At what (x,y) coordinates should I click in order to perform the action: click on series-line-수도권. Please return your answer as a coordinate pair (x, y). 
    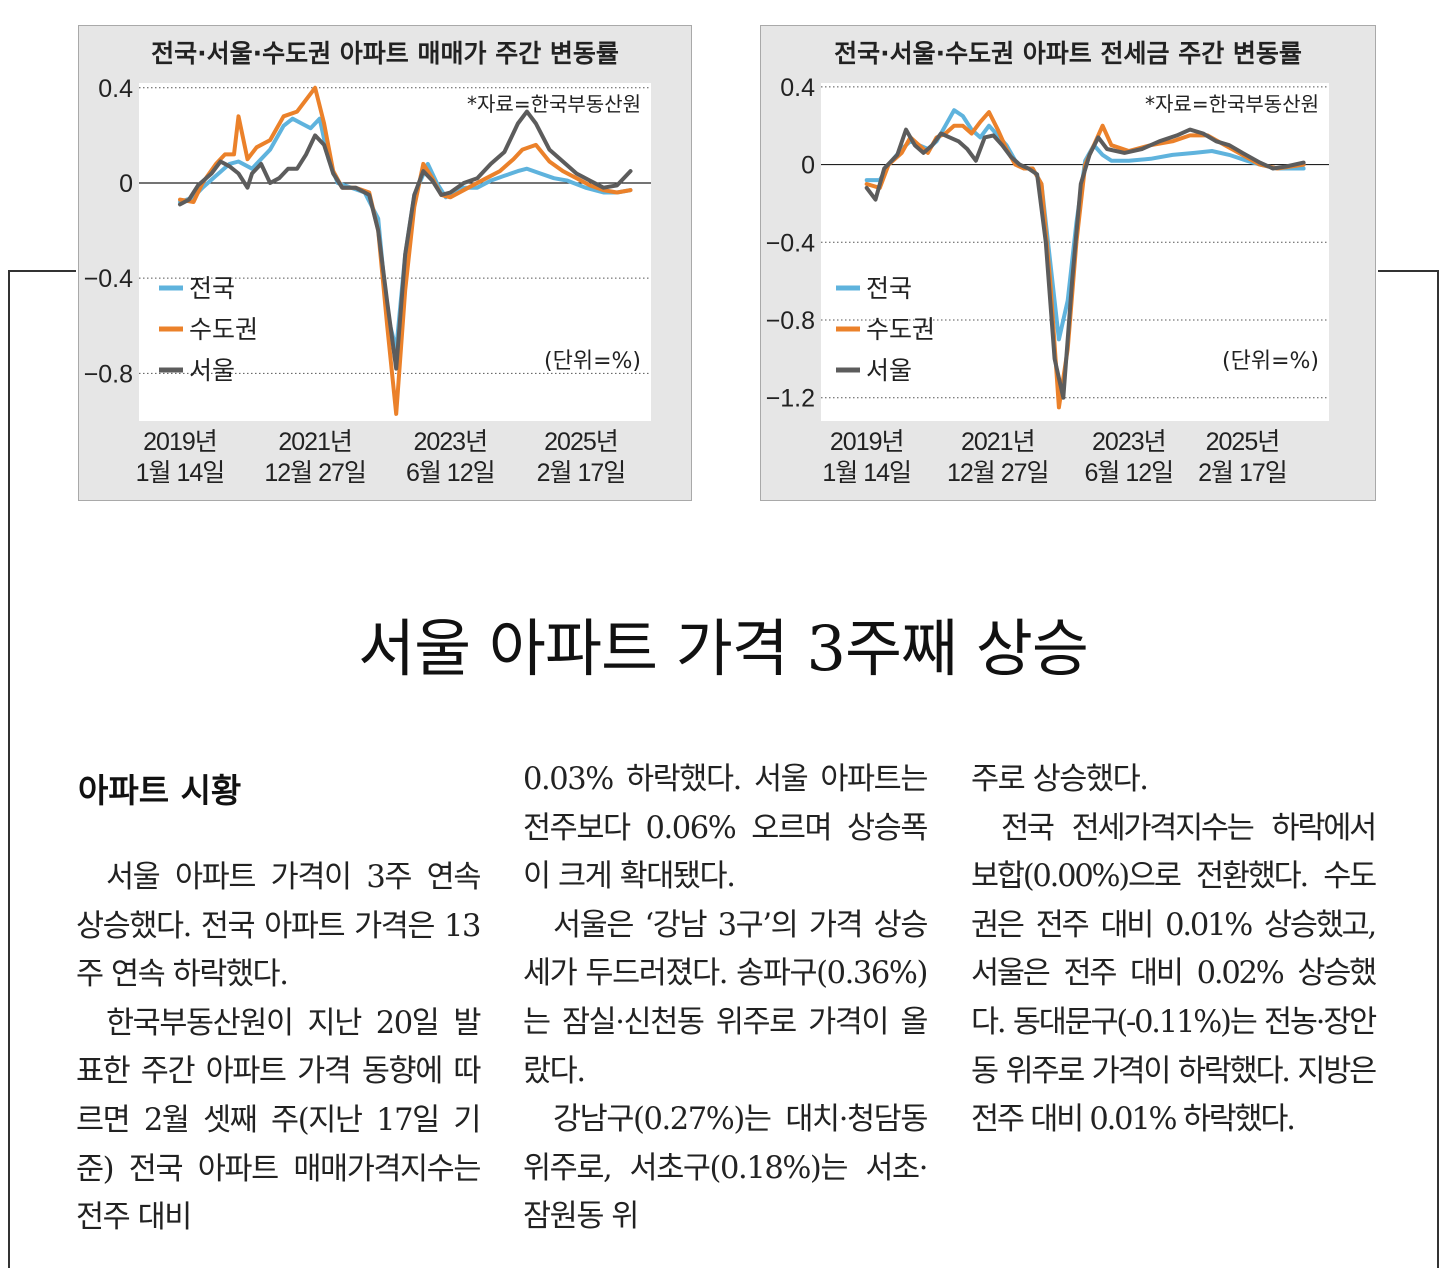
    Looking at the image, I should click on (405, 250).